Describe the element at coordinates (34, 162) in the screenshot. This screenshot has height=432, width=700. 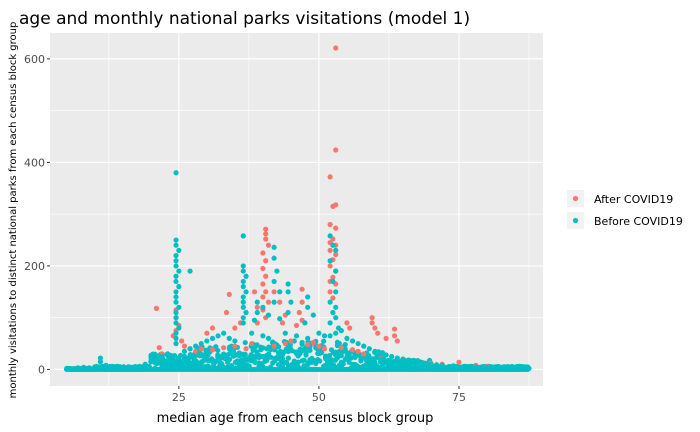
I see `y-tick-label: 400` at that location.